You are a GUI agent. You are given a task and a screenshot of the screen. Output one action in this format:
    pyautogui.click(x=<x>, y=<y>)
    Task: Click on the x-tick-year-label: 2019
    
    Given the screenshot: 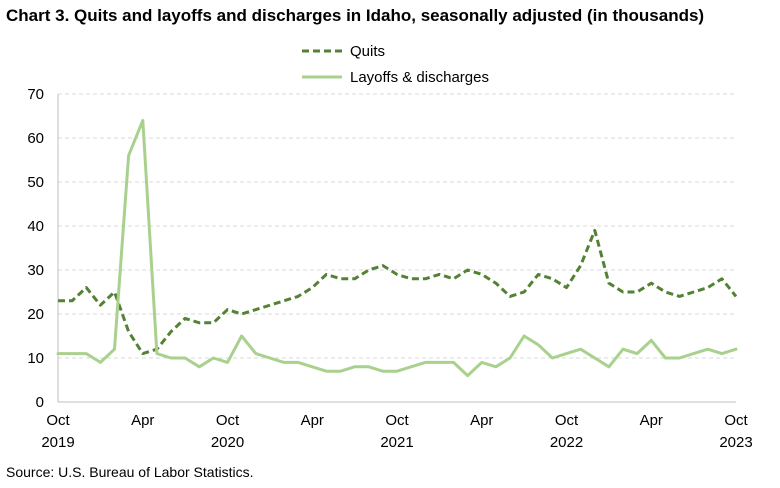 What is the action you would take?
    pyautogui.click(x=57, y=442)
    